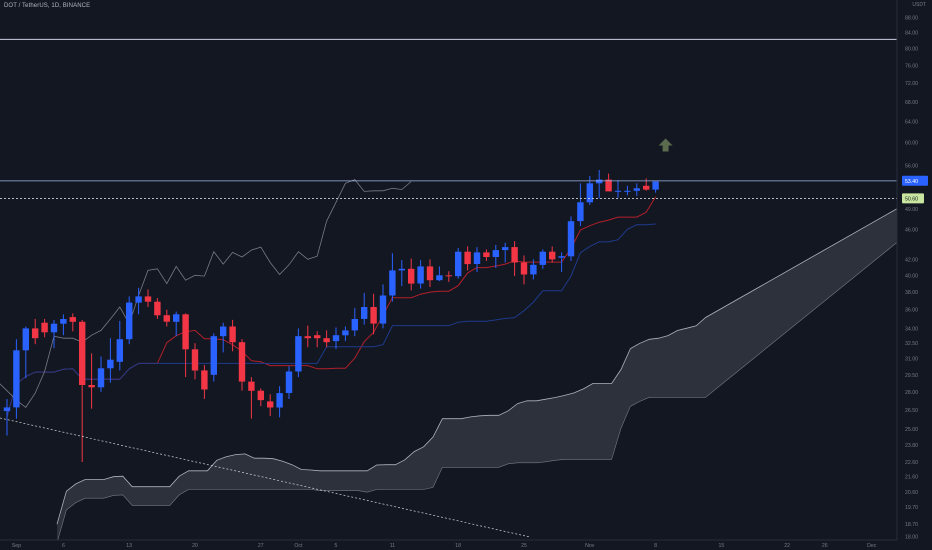 The width and height of the screenshot is (932, 550). I want to click on price-axis, so click(914, 270).